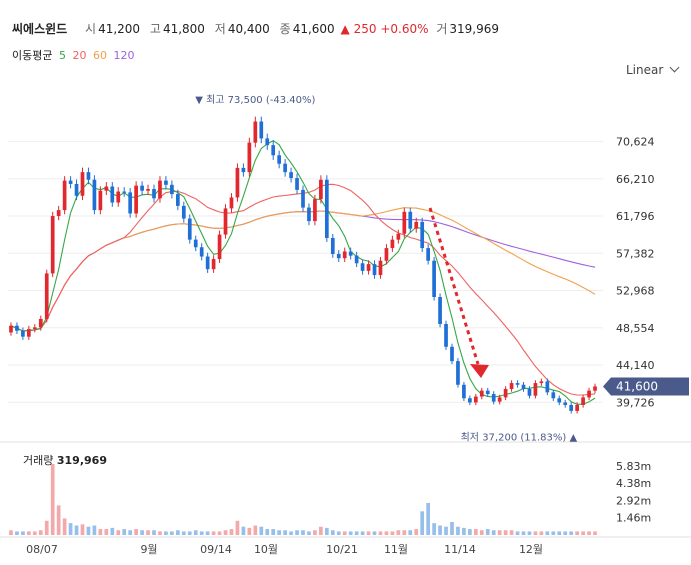  Describe the element at coordinates (81, 460) in the screenshot. I see `volume-panel-value: 319,969` at that location.